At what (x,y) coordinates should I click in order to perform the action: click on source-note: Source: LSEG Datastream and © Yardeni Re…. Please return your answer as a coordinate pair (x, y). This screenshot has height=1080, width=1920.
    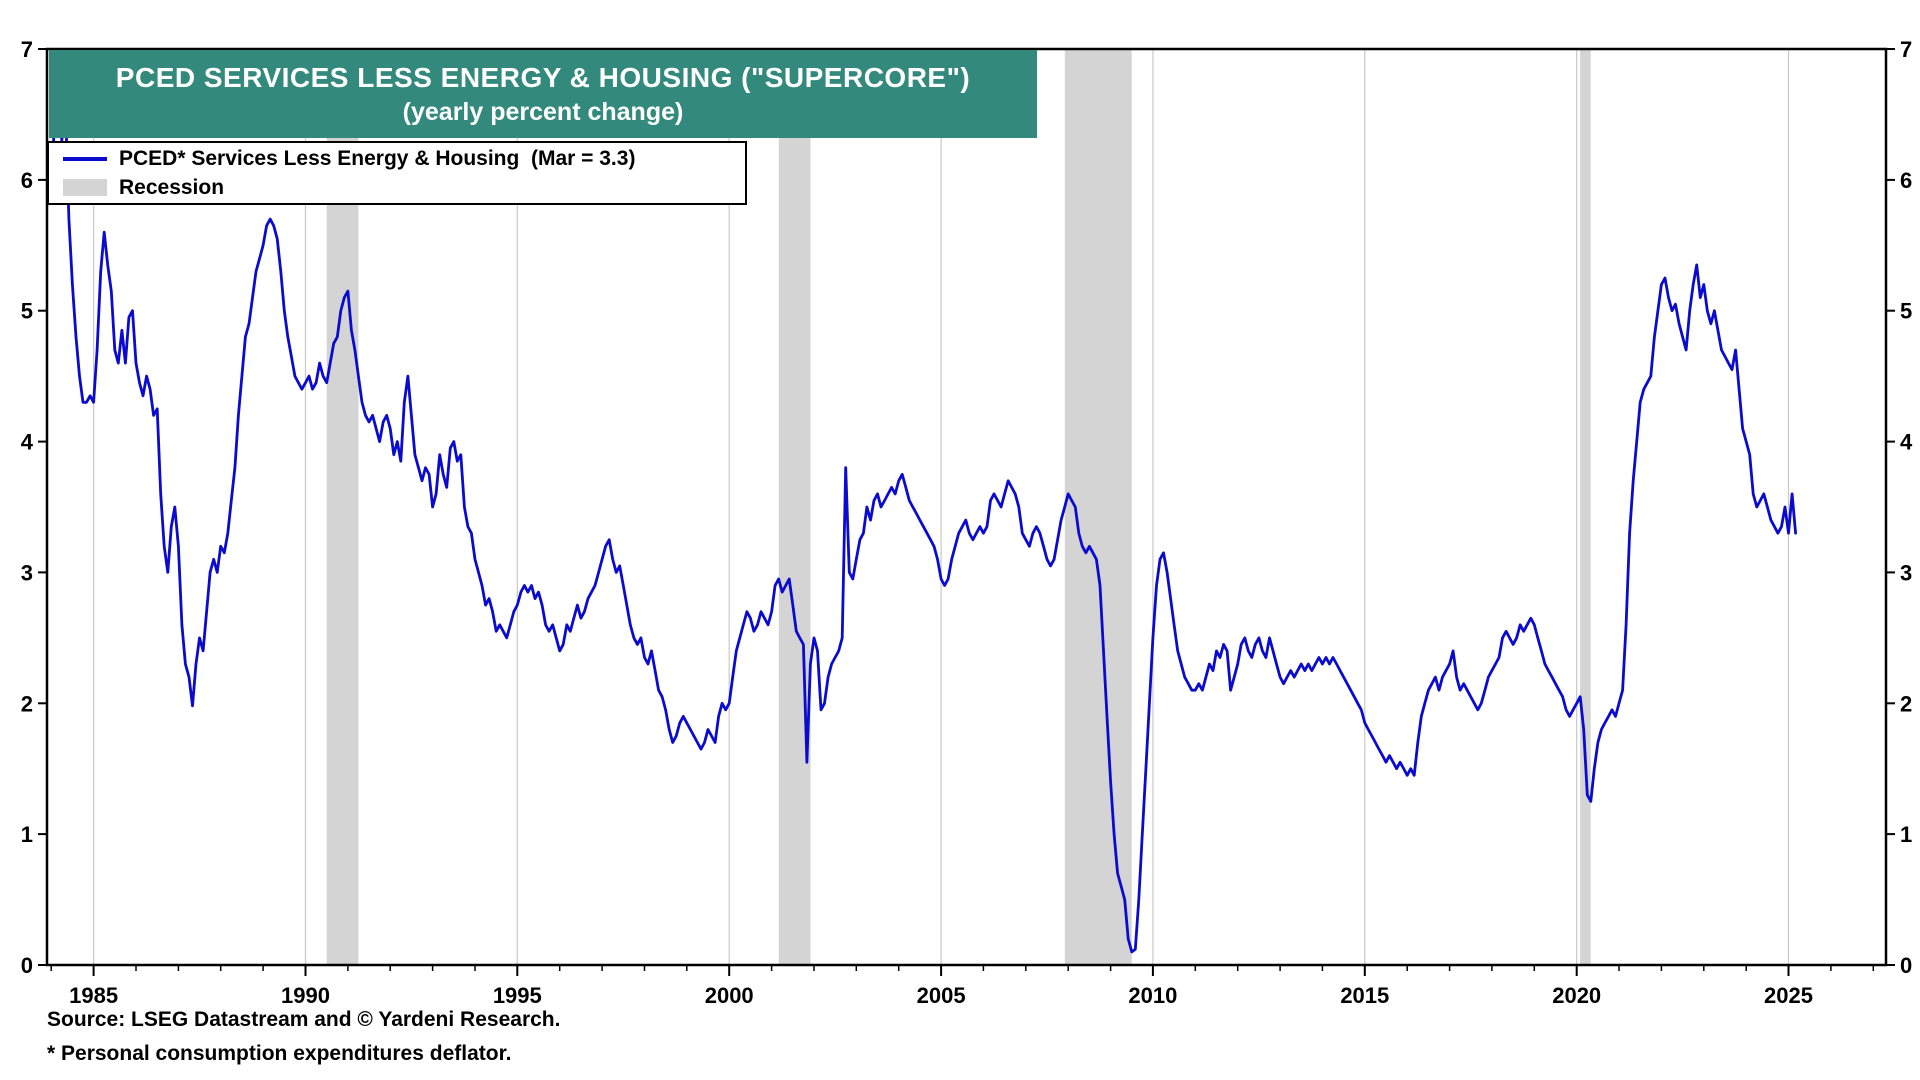
    Looking at the image, I should click on (304, 1019).